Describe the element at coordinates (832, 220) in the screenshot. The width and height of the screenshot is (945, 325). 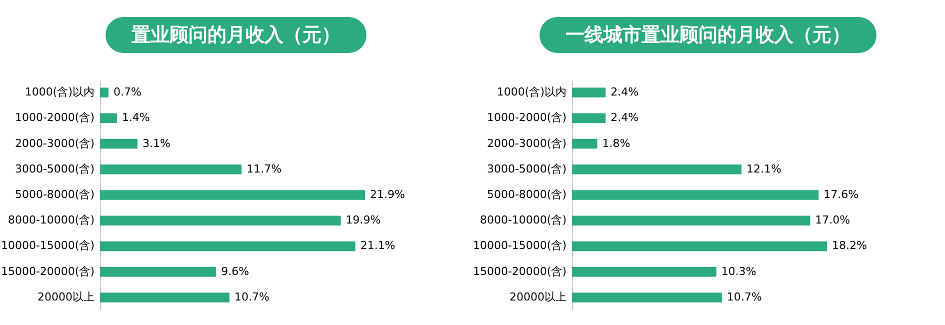
I see `data-label: 17.0%` at that location.